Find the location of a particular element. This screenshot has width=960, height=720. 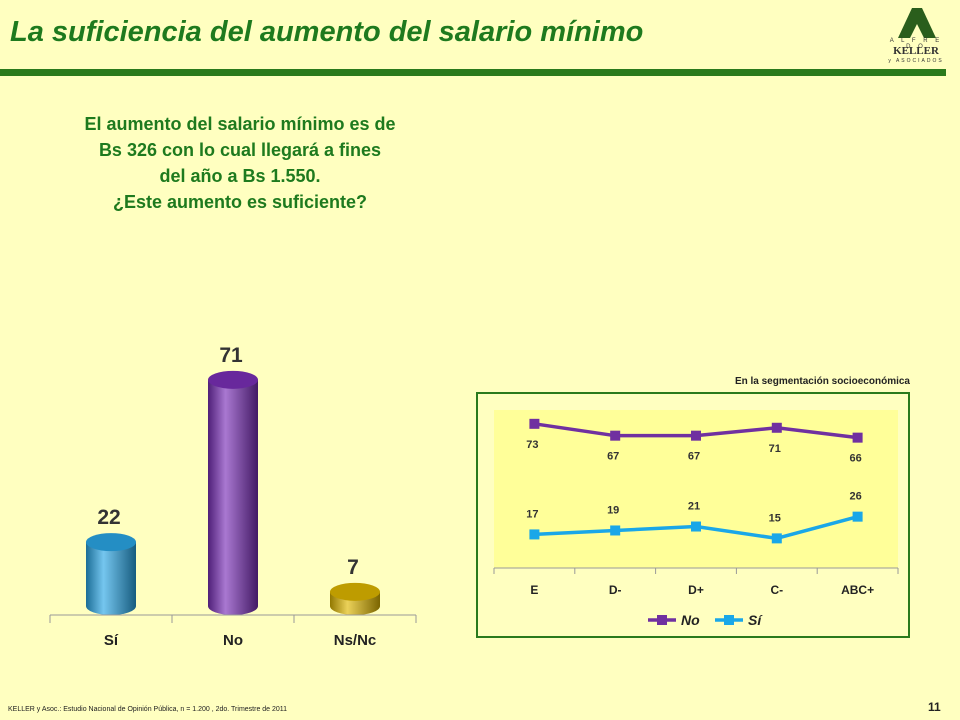

data-label: 66 is located at coordinates (855, 459).